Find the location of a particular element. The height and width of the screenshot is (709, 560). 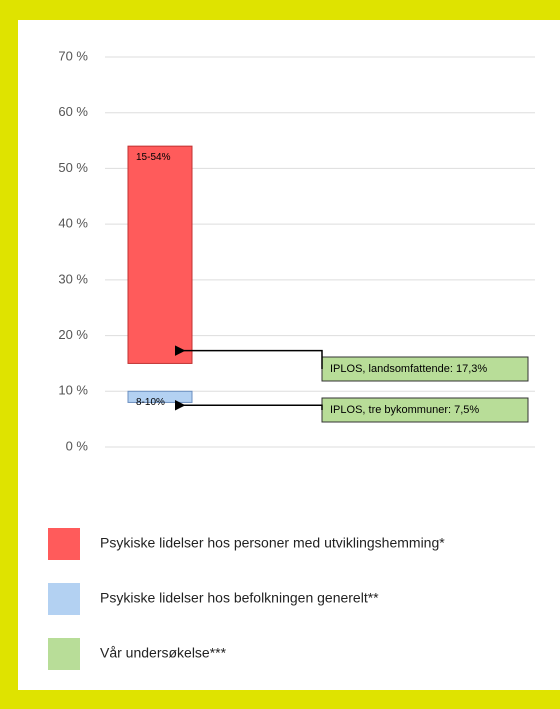

y-tick-label: 30 % is located at coordinates (73, 278).